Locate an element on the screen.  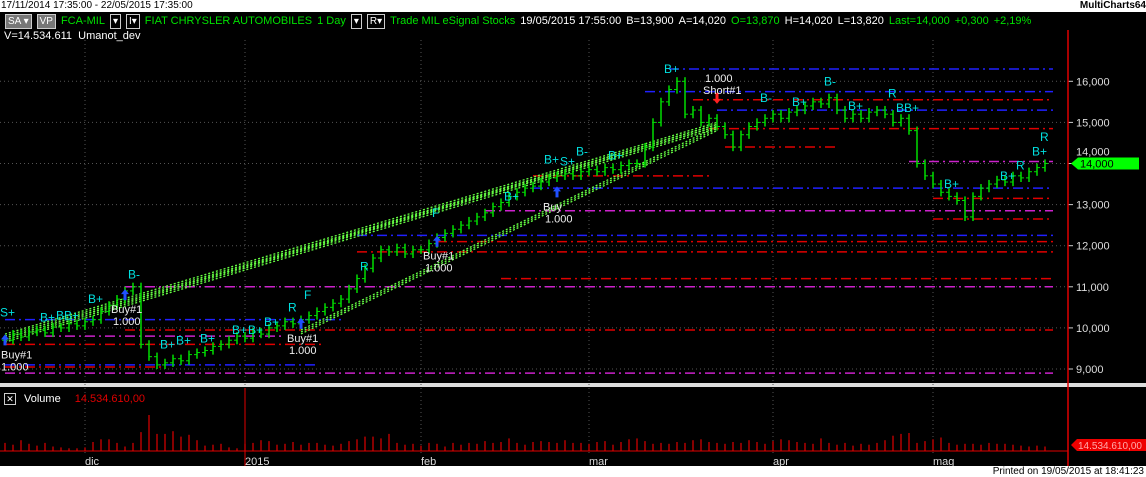
volume-header: ✕ Volume 14.534.610,00 is located at coordinates (74, 399).